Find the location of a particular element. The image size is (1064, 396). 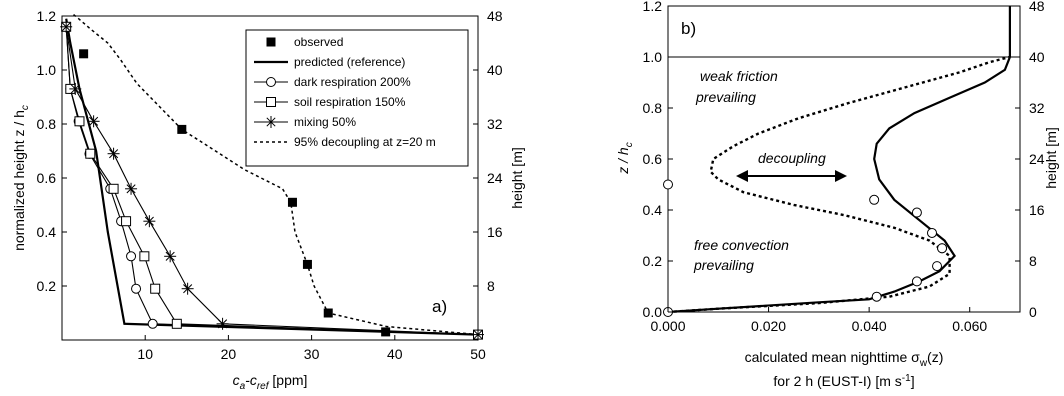

a-x-tick-label: 30 is located at coordinates (312, 354).